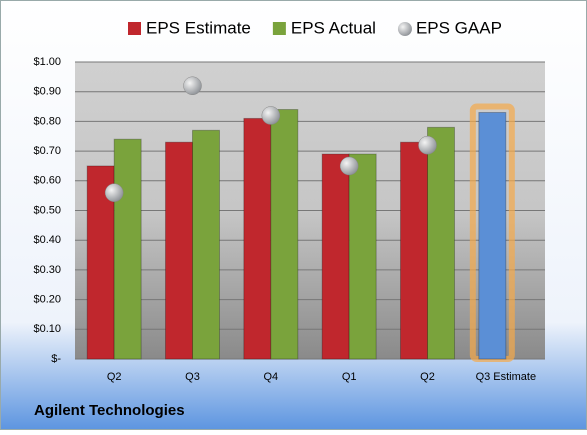 The image size is (587, 435). What do you see at coordinates (47, 62) in the screenshot?
I see `y-tick-label: $1.00` at bounding box center [47, 62].